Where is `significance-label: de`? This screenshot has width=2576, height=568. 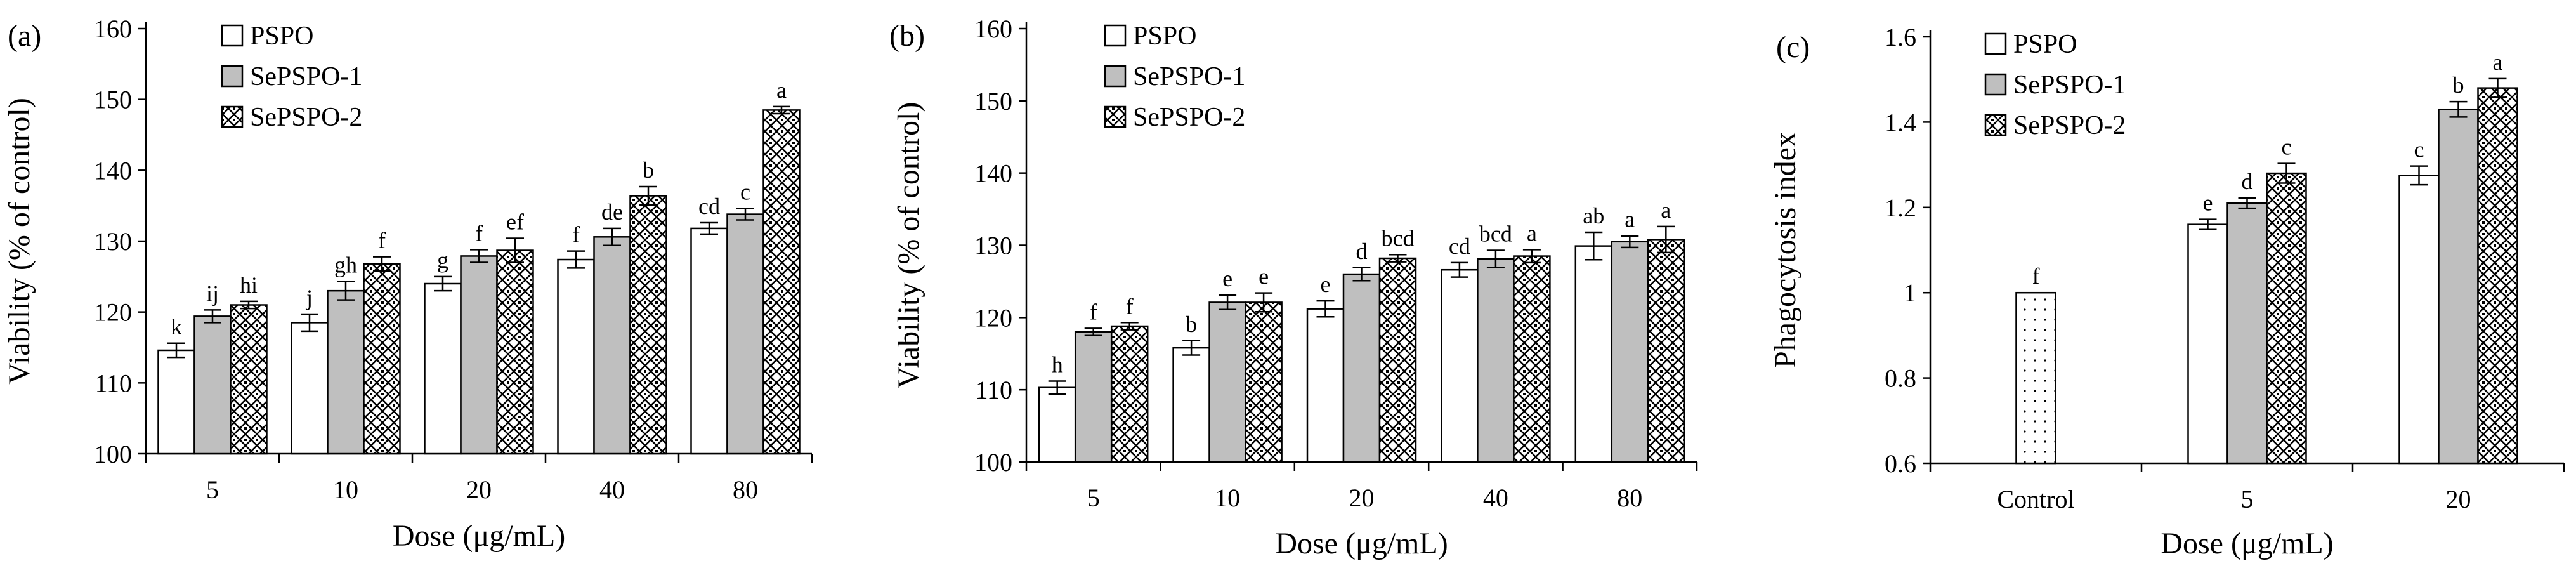 significance-label: de is located at coordinates (612, 212).